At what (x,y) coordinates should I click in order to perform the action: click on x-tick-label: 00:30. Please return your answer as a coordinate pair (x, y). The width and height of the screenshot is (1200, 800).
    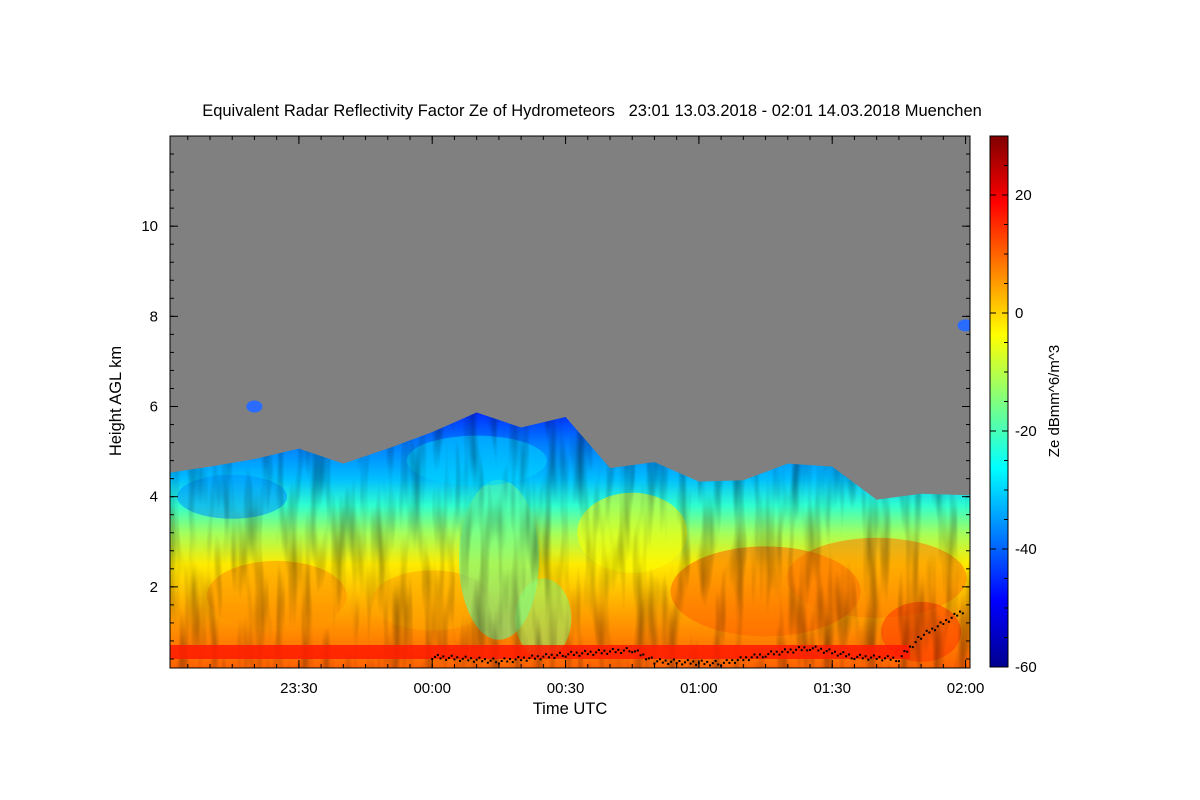
    Looking at the image, I should click on (566, 688).